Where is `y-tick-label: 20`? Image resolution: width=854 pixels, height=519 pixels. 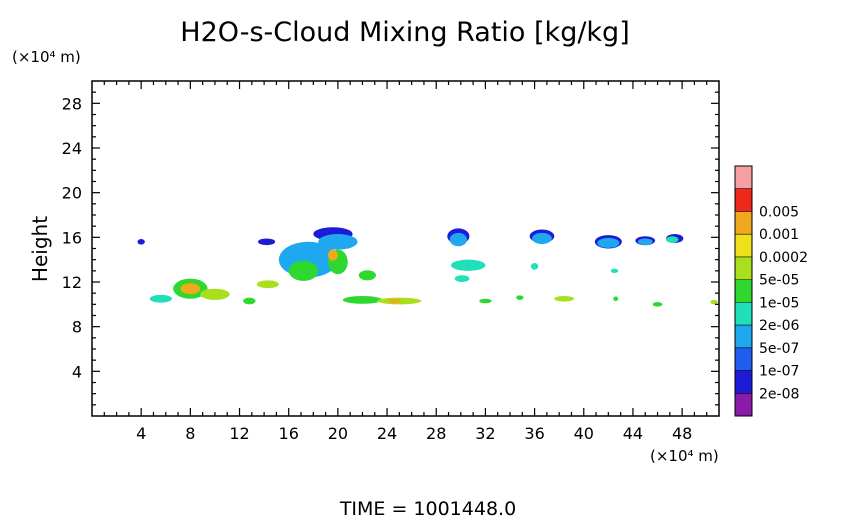
y-tick-label: 20 is located at coordinates (72, 193).